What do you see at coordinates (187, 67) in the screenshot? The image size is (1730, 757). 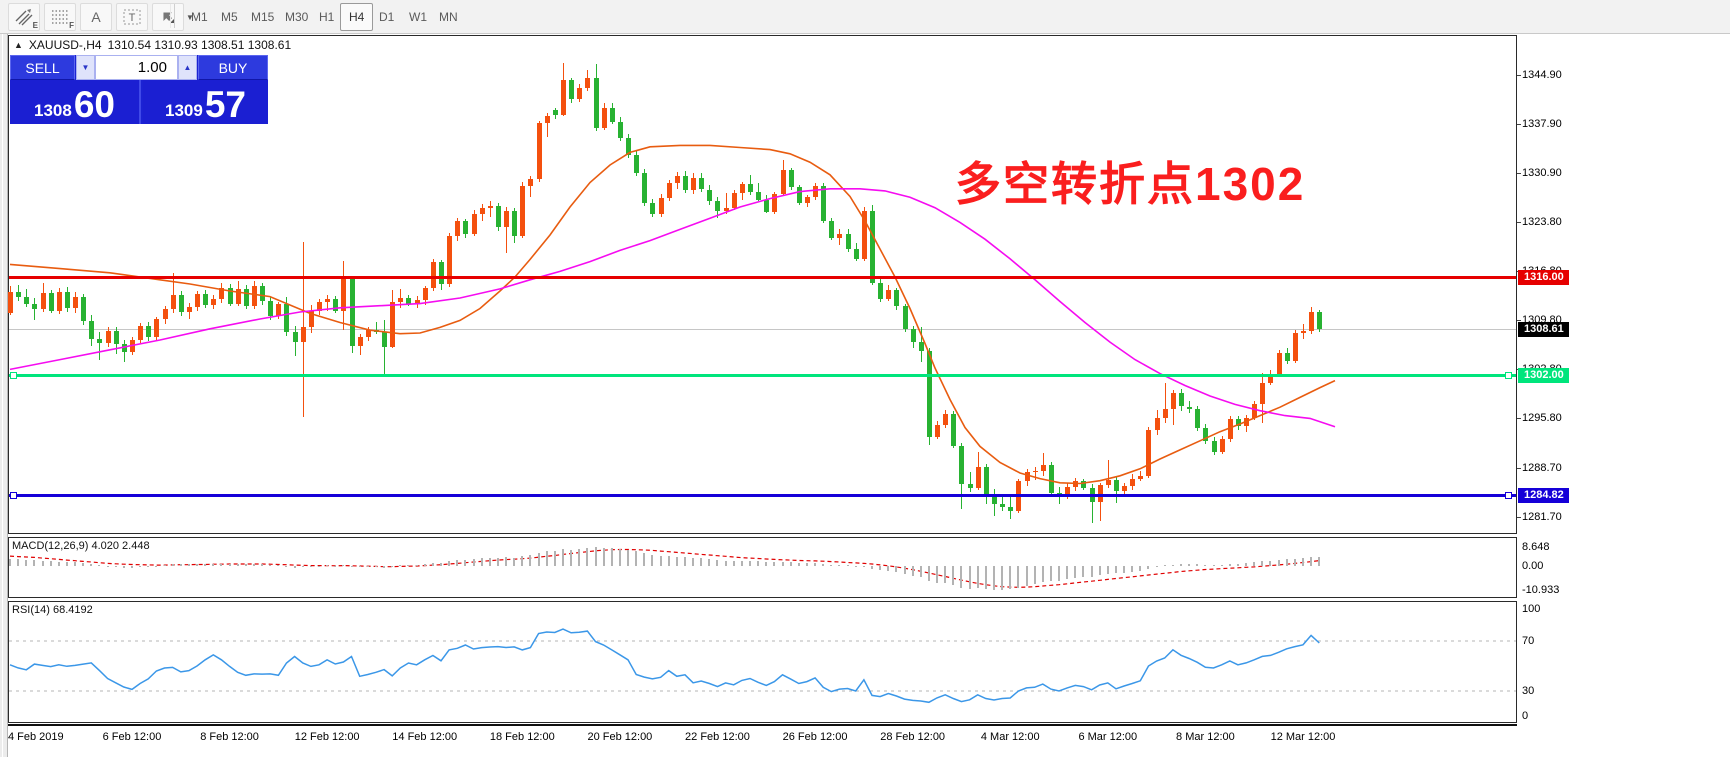 I see `volume-increase-button: ▲` at bounding box center [187, 67].